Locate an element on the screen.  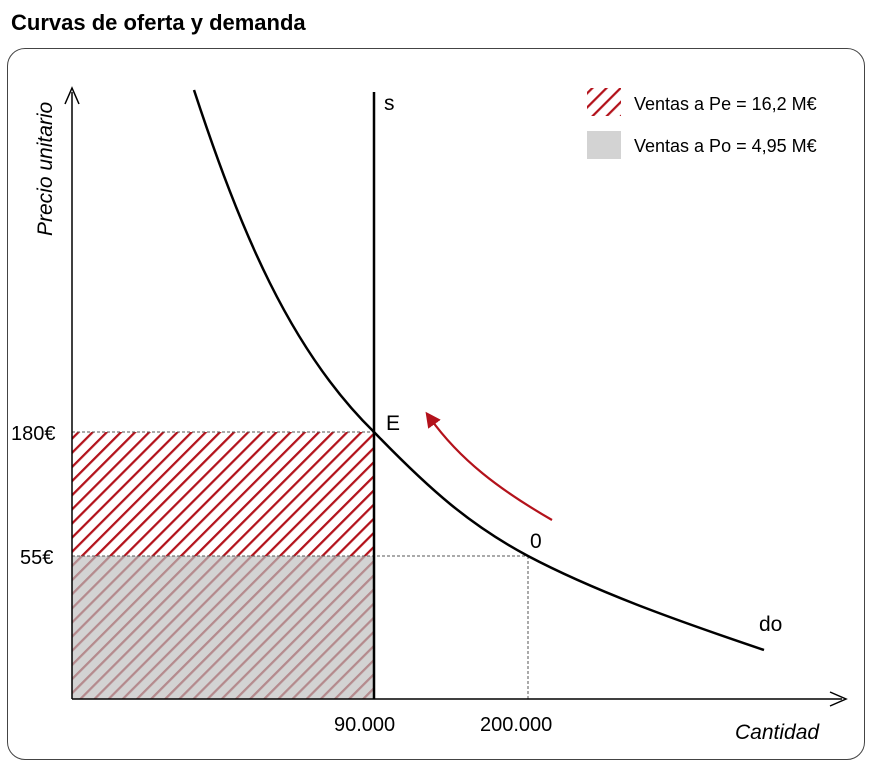
page-title: Curvas de oferta y demanda is located at coordinates (158, 22).